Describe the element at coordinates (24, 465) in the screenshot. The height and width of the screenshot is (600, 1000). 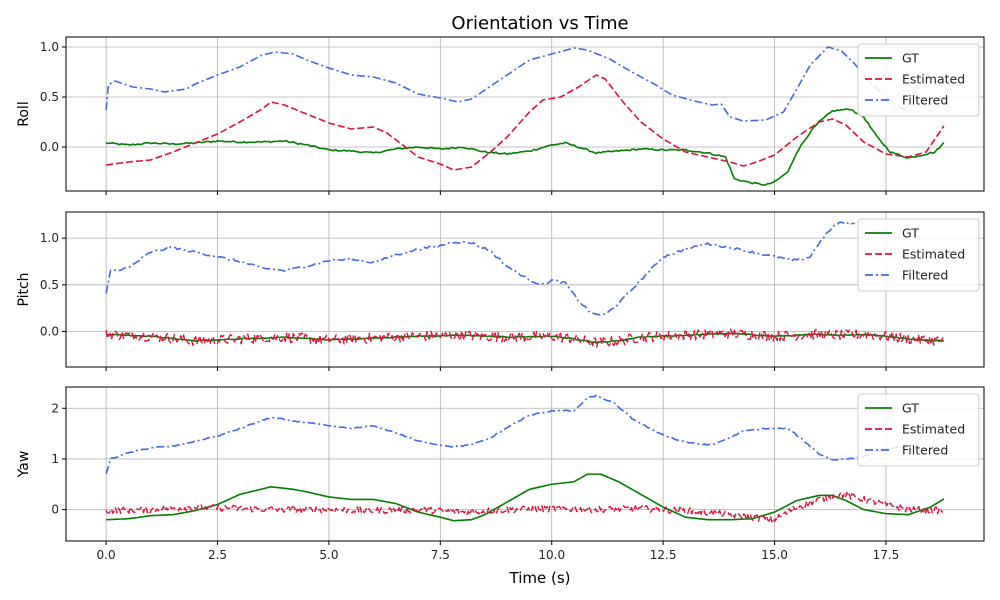
I see `y-axis-label: Yaw` at that location.